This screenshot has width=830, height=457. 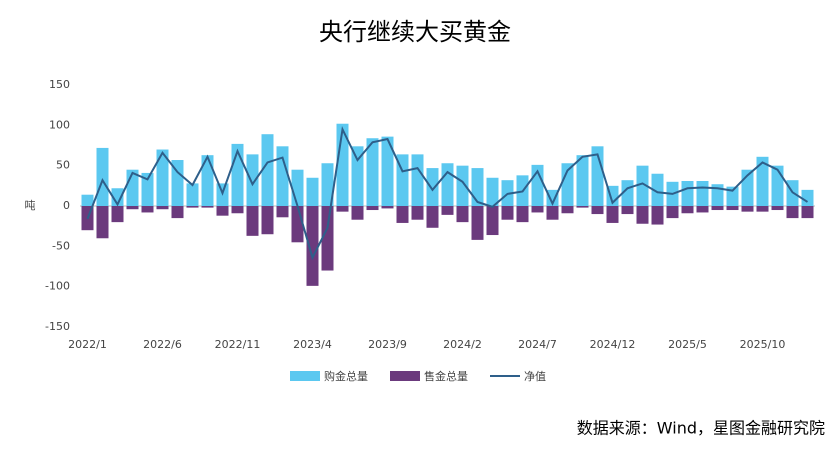 What do you see at coordinates (537, 344) in the screenshot?
I see `x-tick-label: 2024/7` at bounding box center [537, 344].